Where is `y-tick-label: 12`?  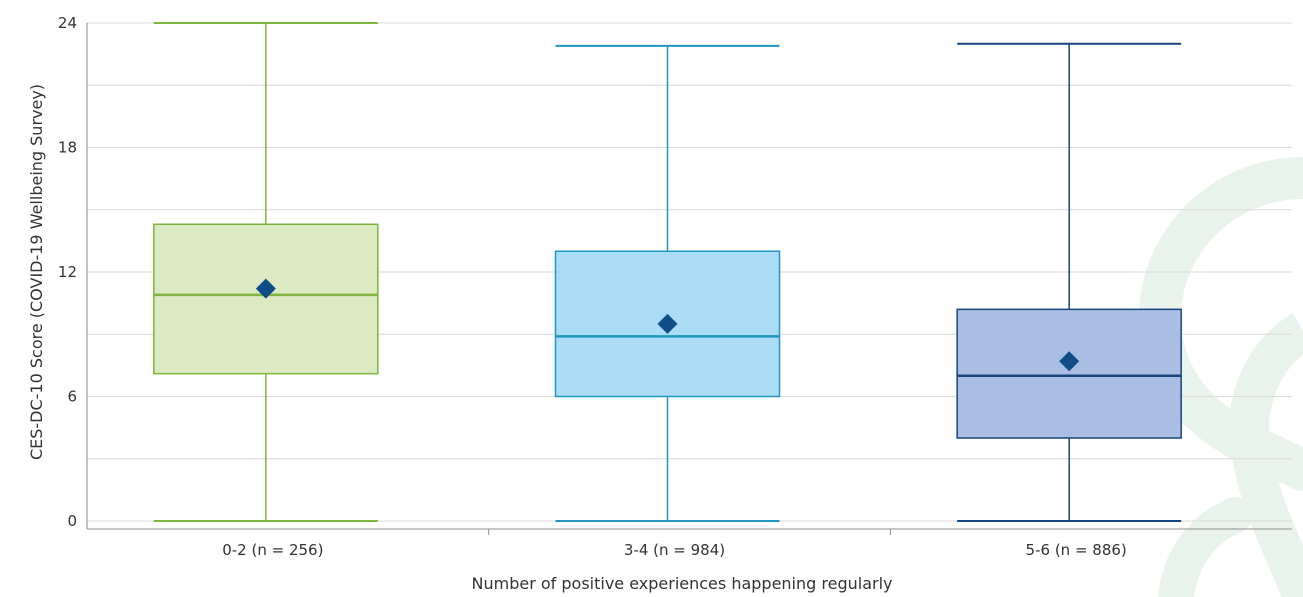
y-tick-label: 12 is located at coordinates (67, 272).